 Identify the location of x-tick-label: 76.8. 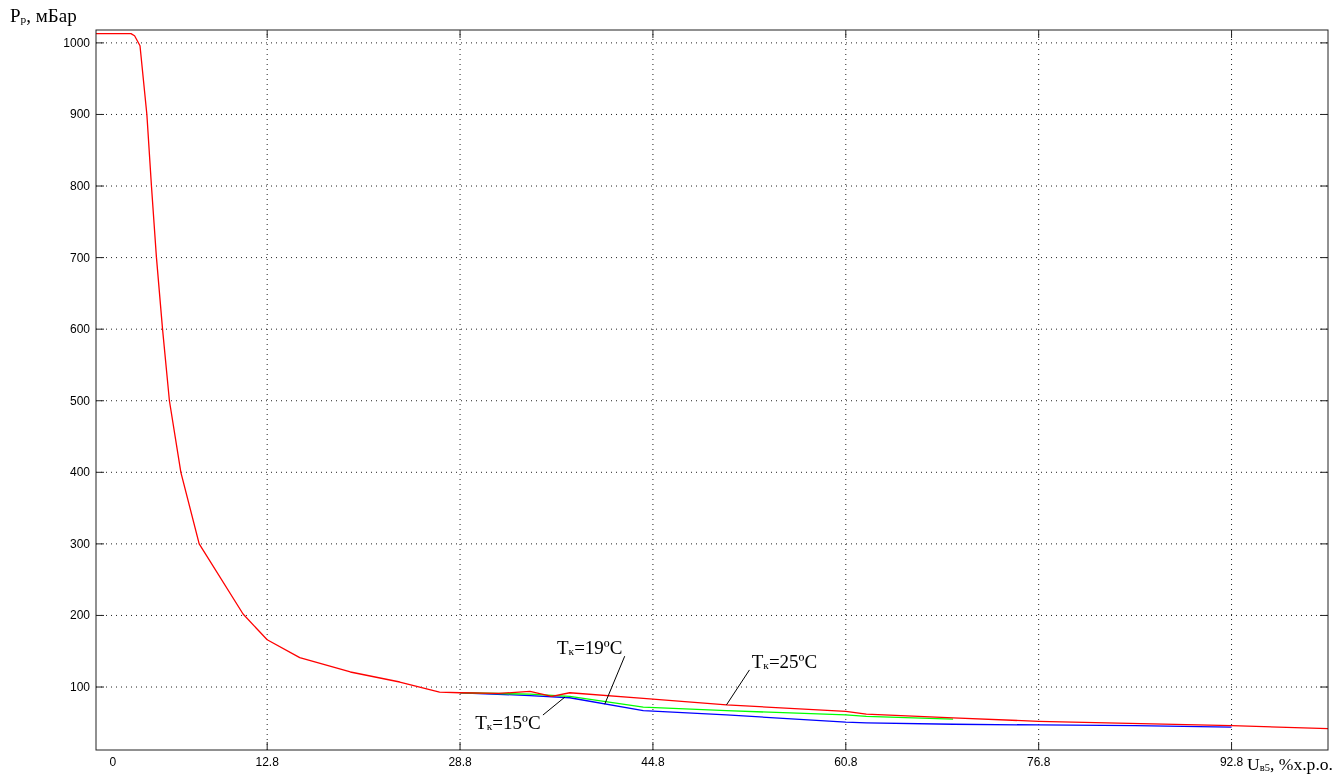
(1039, 762).